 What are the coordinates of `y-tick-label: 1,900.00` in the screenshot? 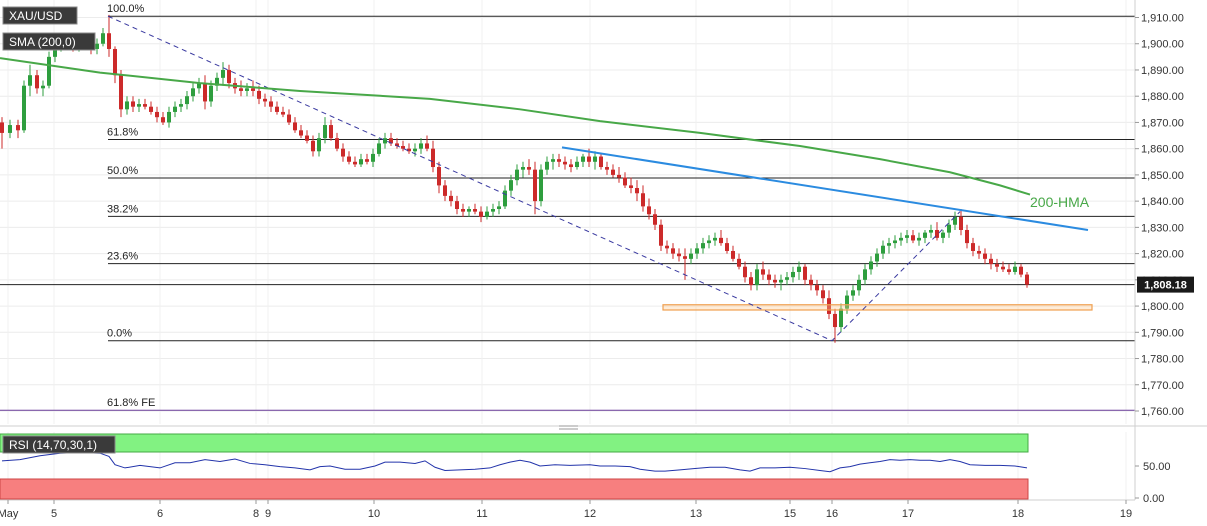 It's located at (1162, 45).